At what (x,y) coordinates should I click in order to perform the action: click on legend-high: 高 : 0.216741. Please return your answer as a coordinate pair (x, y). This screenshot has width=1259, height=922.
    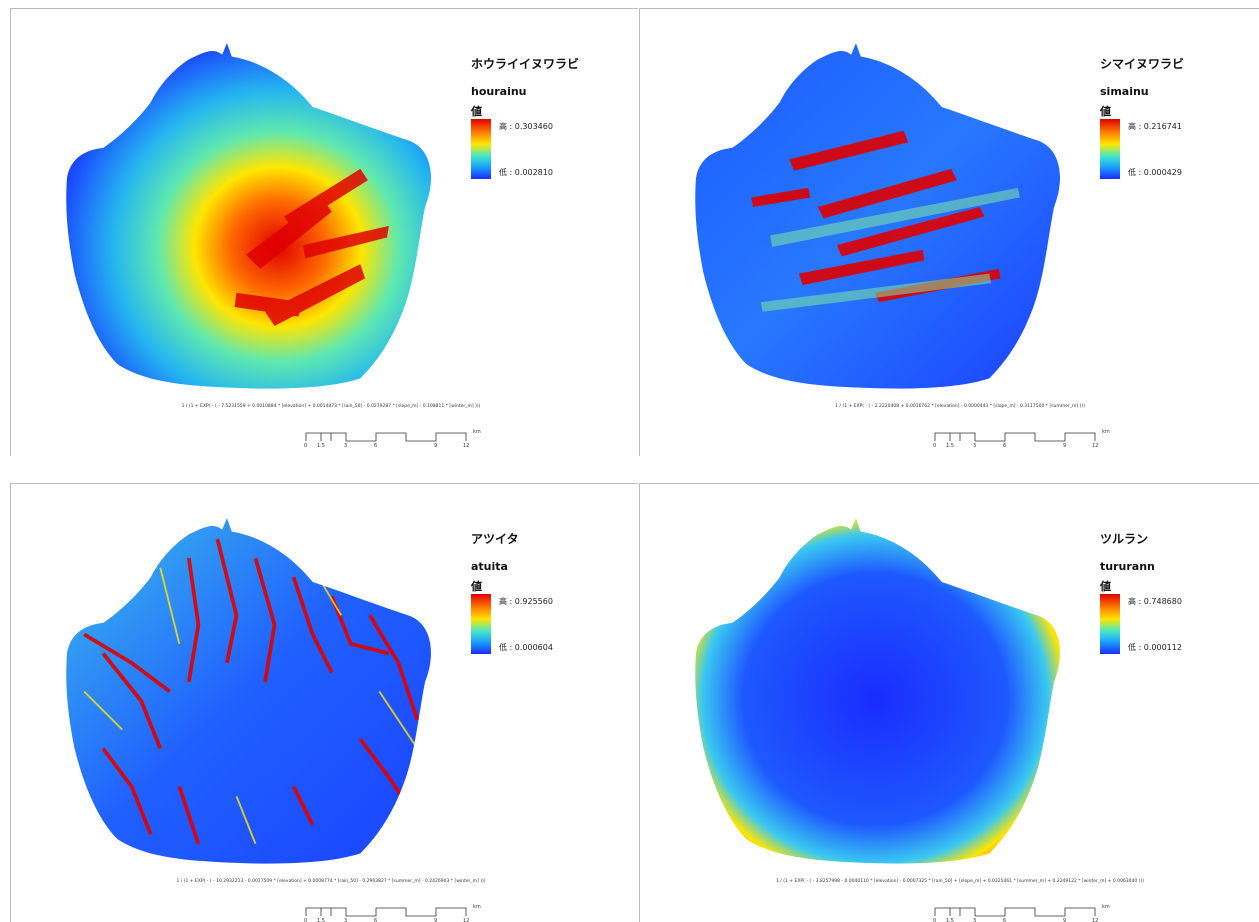
    Looking at the image, I should click on (1155, 126).